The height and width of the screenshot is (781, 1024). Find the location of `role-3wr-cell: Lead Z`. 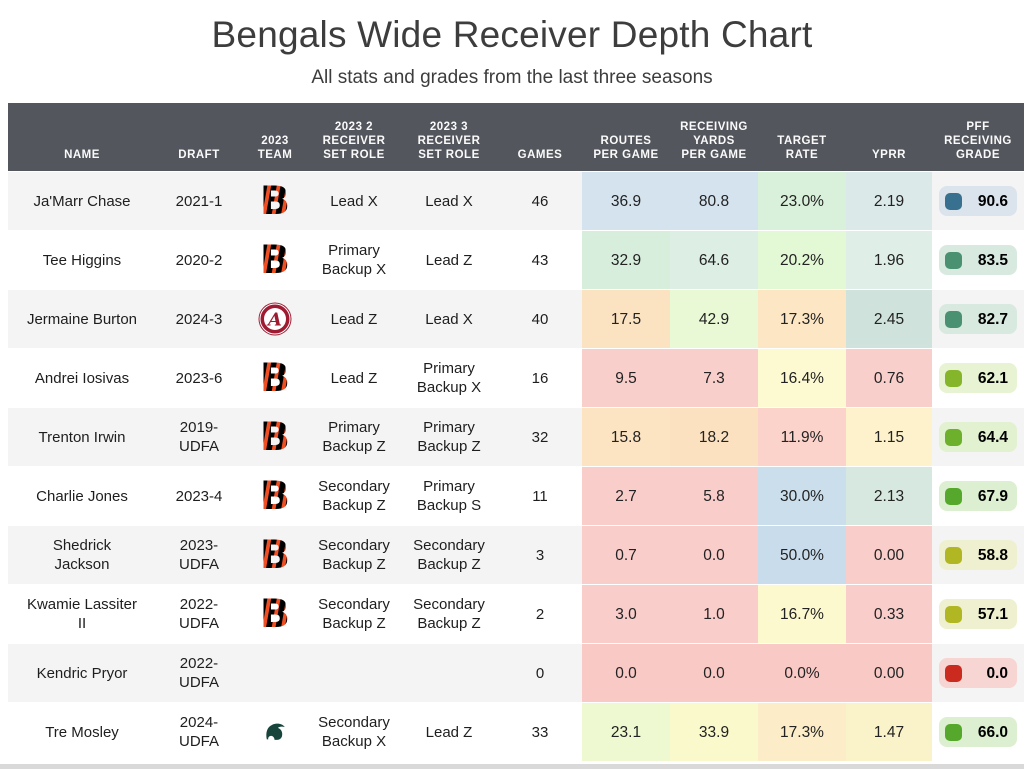

role-3wr-cell: Lead Z is located at coordinates (449, 260).